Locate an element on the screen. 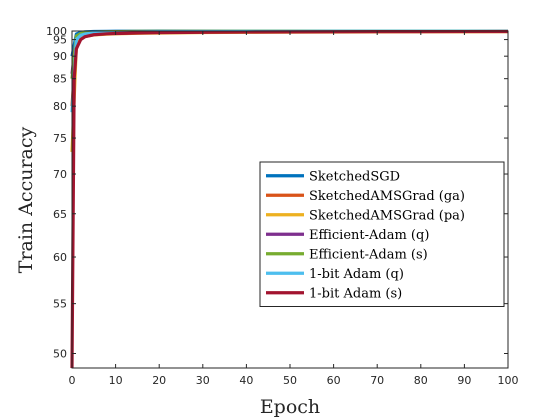 The width and height of the screenshot is (560, 420). y-tick-label: 80 is located at coordinates (60, 106).